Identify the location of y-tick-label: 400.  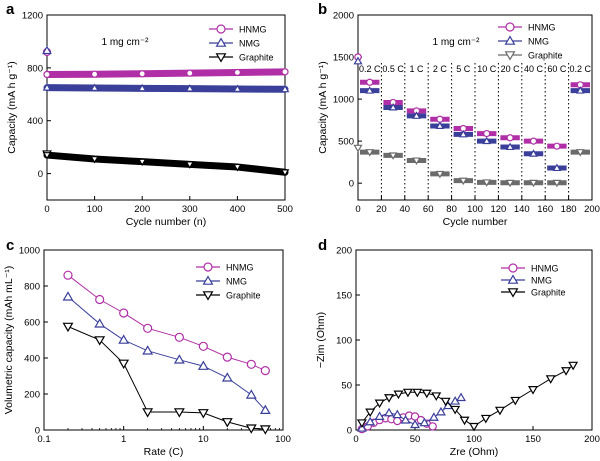
(32, 359).